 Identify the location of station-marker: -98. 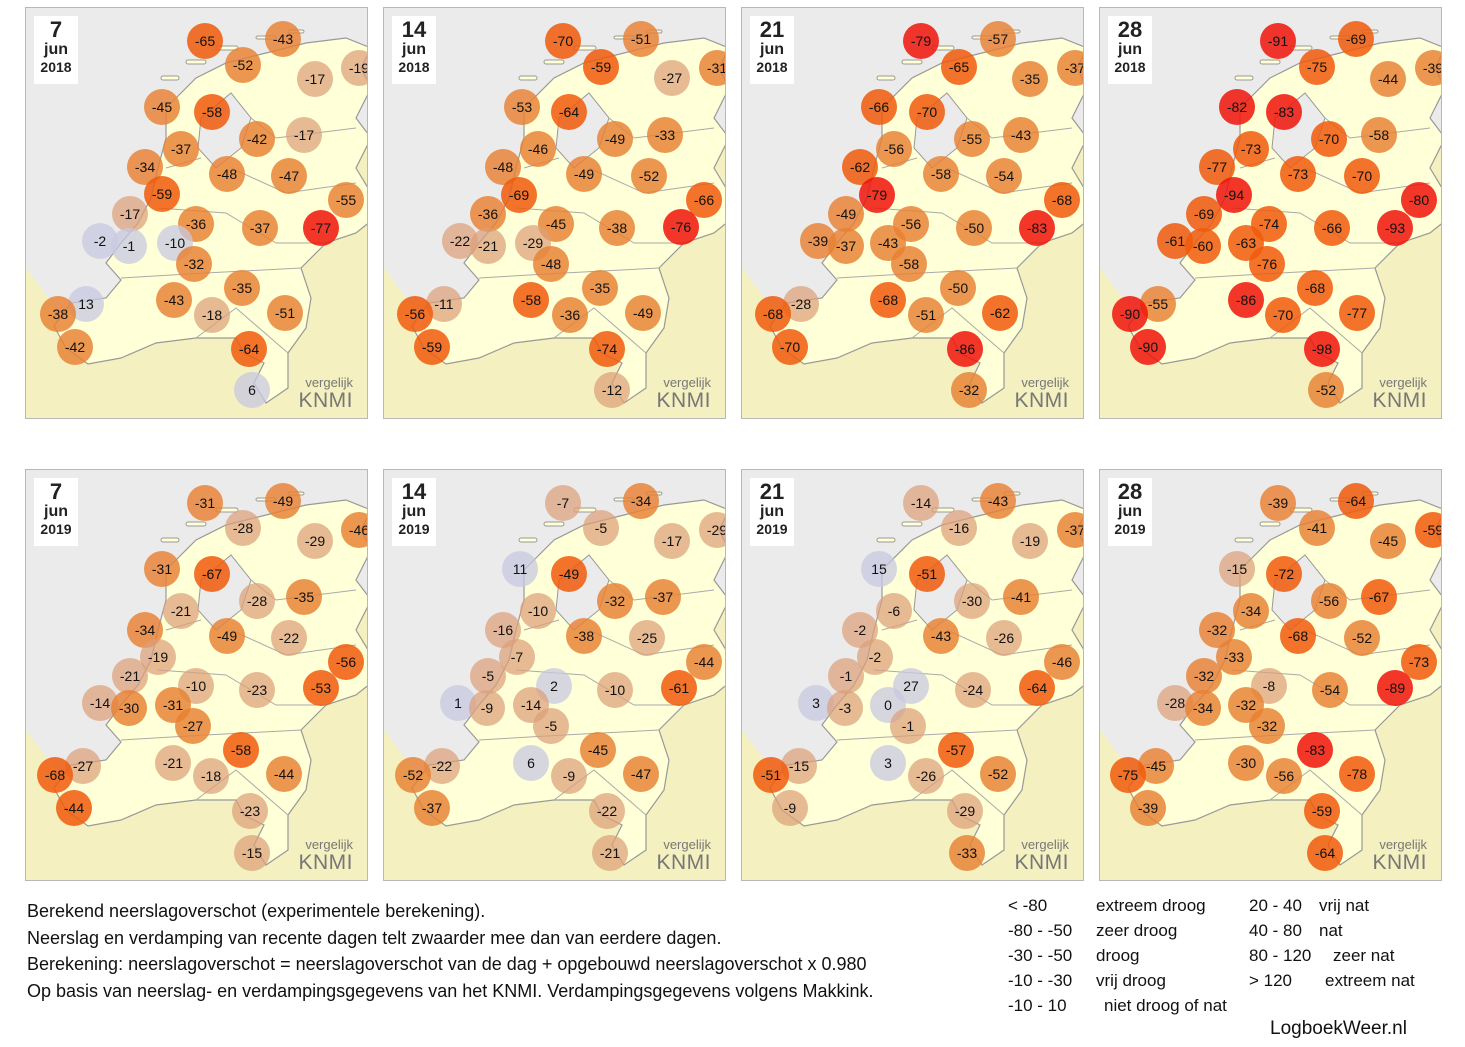
(1322, 349).